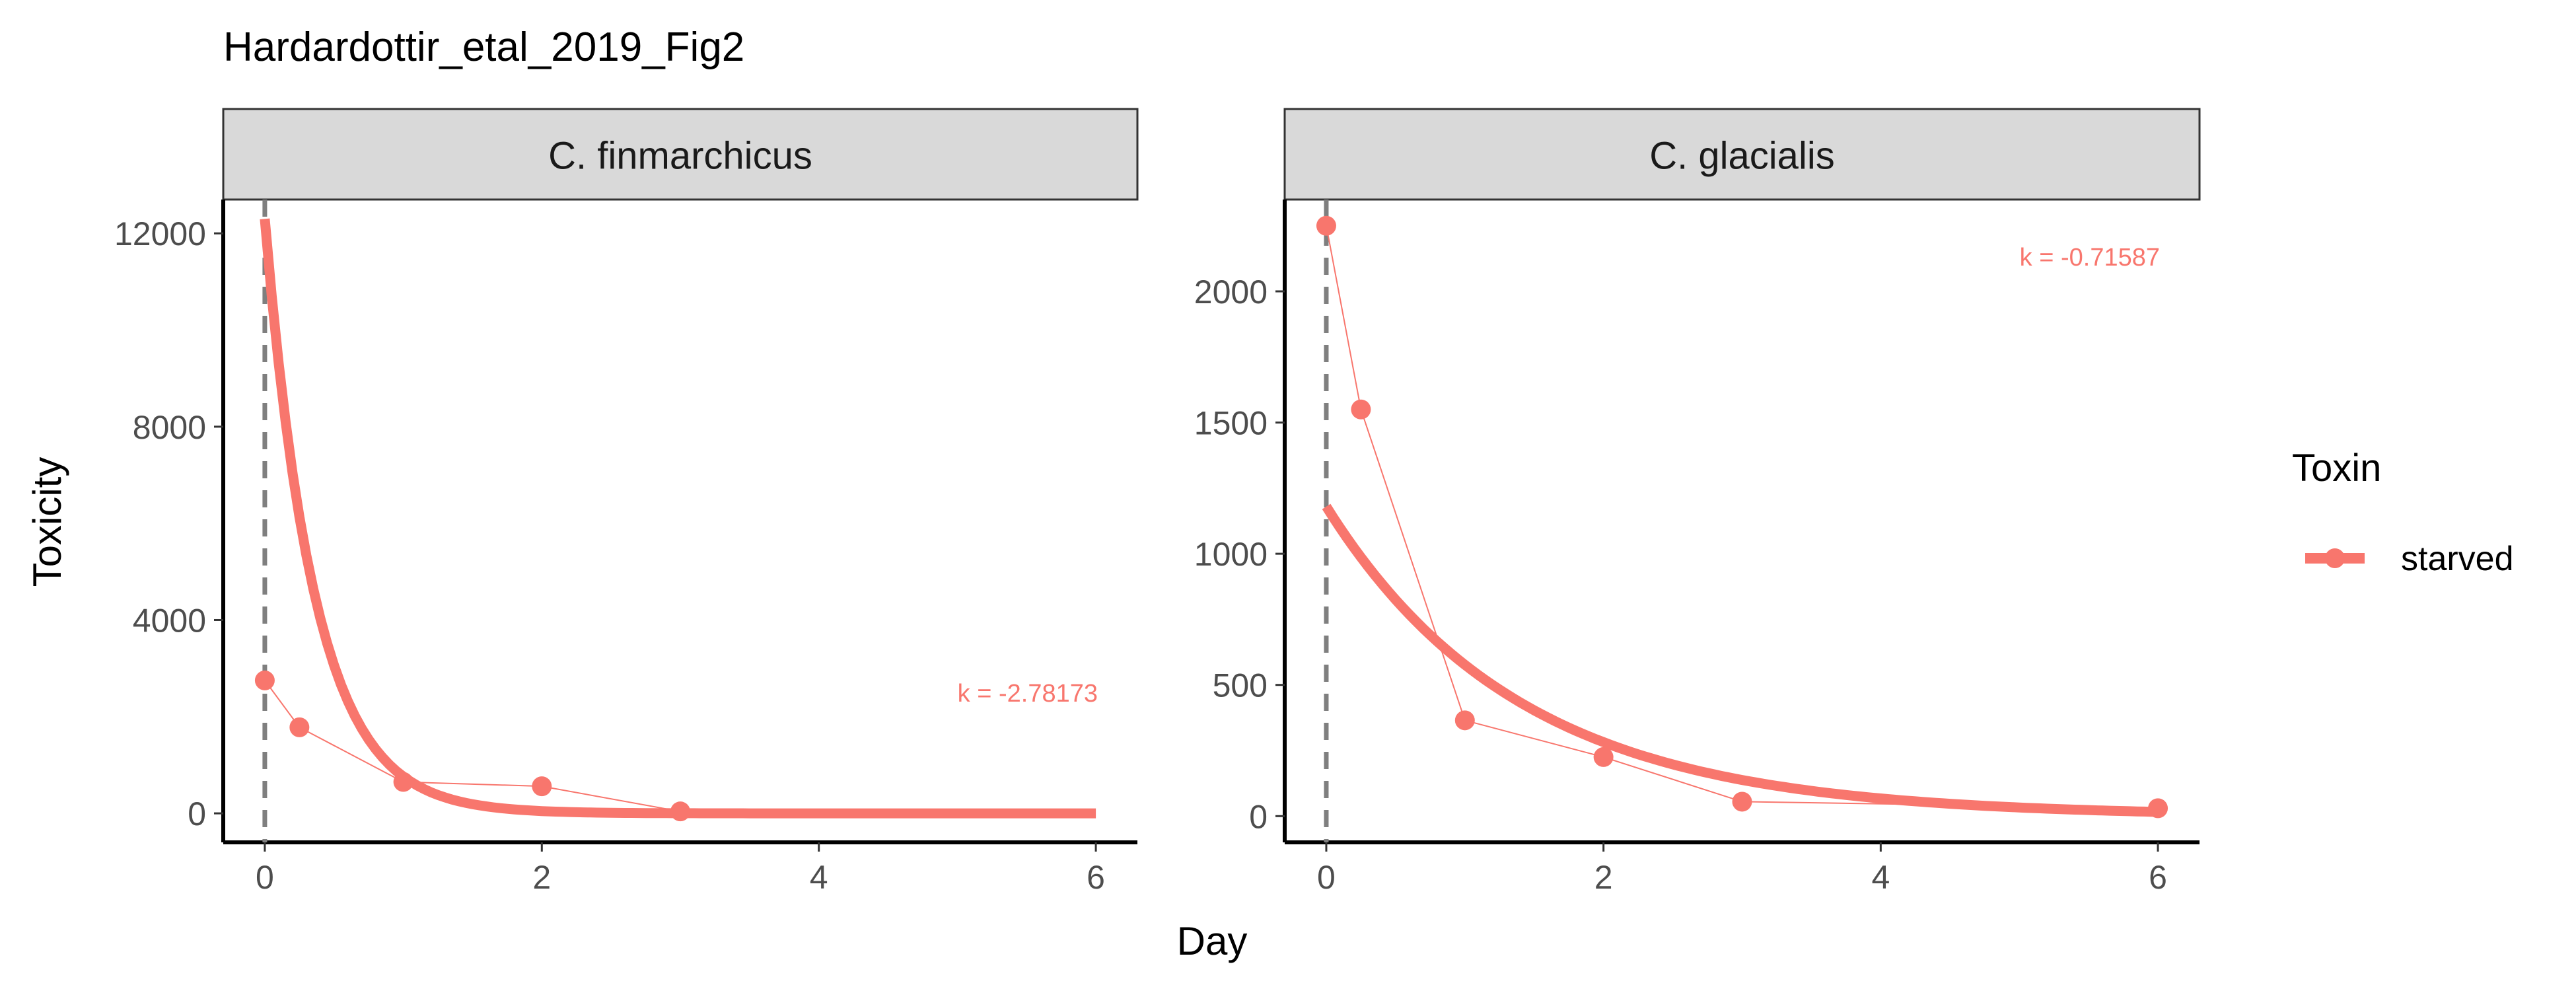 This screenshot has width=2576, height=991. Describe the element at coordinates (2090, 258) in the screenshot. I see `k-annotation: k = -0.71587` at that location.